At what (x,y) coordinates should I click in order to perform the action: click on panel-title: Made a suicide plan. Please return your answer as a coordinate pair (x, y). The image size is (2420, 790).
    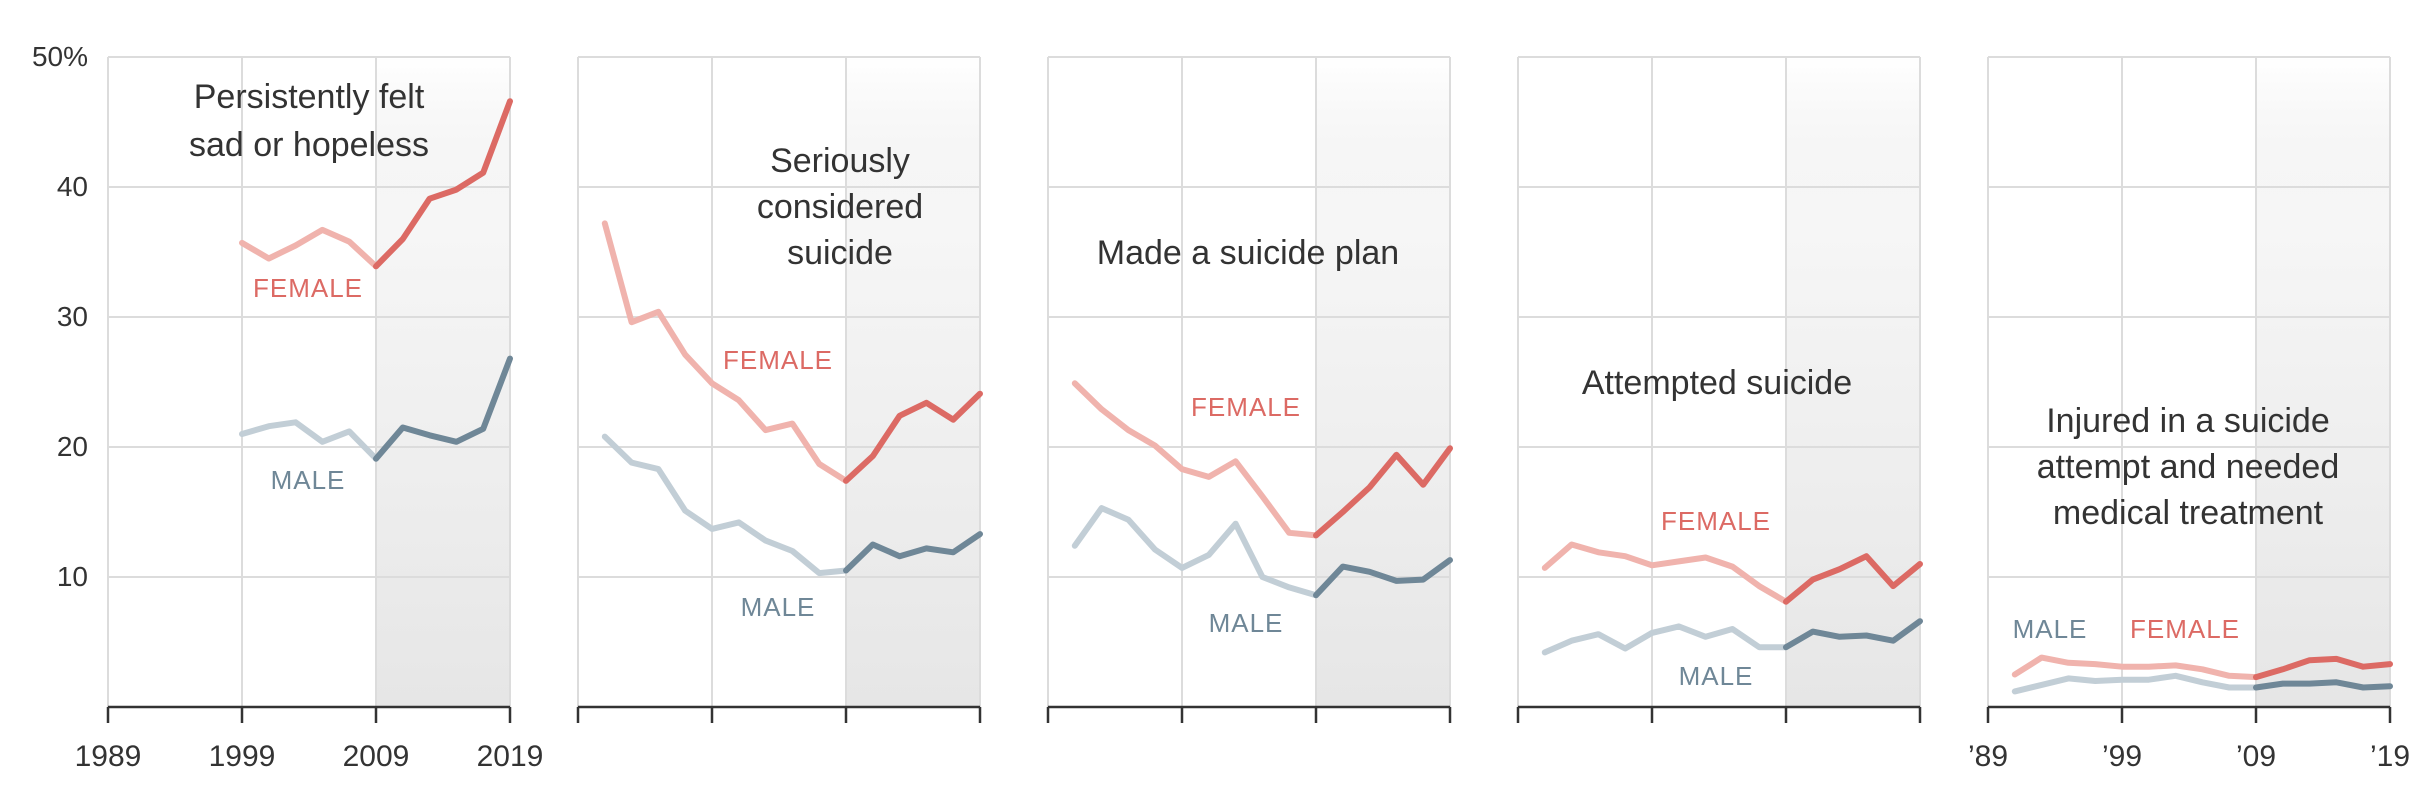
    Looking at the image, I should click on (1248, 253).